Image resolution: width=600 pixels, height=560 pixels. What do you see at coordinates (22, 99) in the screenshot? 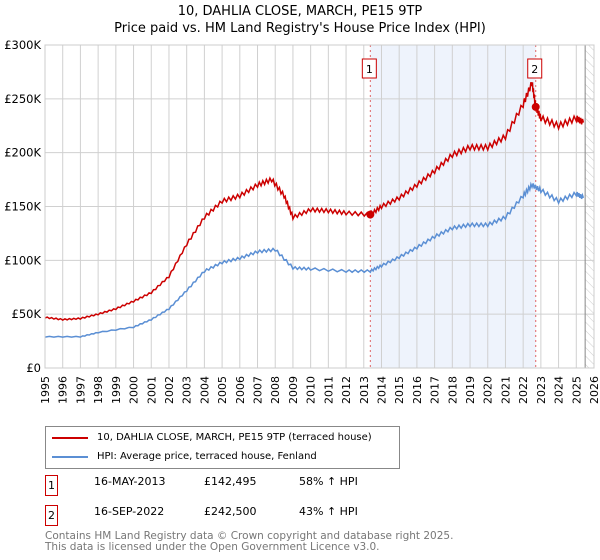
I see `y-tick-label: £250K` at bounding box center [22, 99].